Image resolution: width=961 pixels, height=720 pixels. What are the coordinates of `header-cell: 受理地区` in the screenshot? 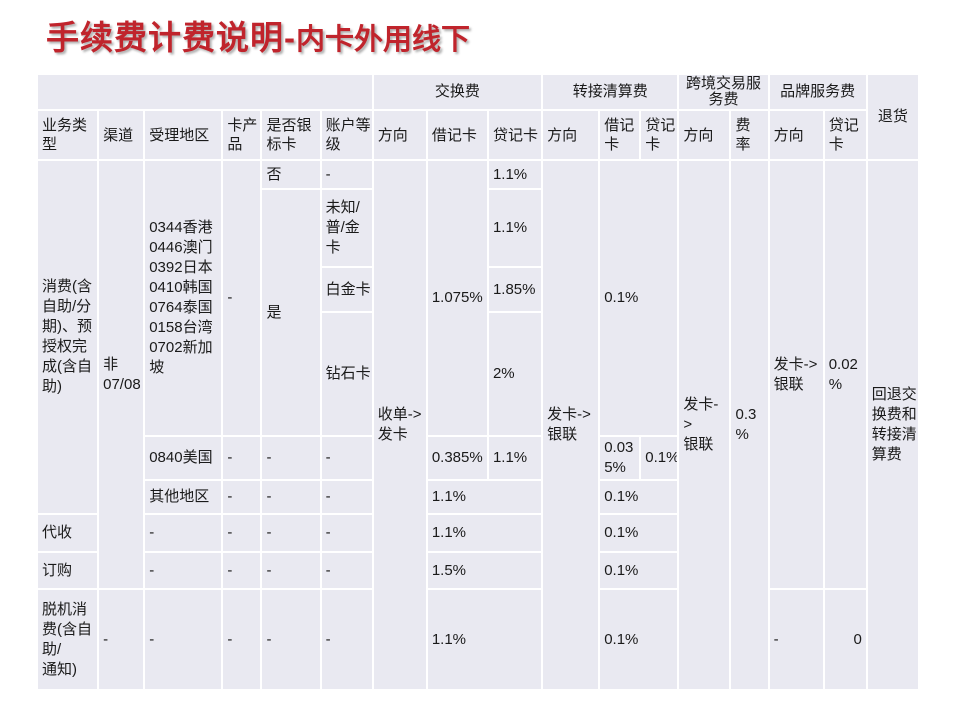 It's located at (183, 135).